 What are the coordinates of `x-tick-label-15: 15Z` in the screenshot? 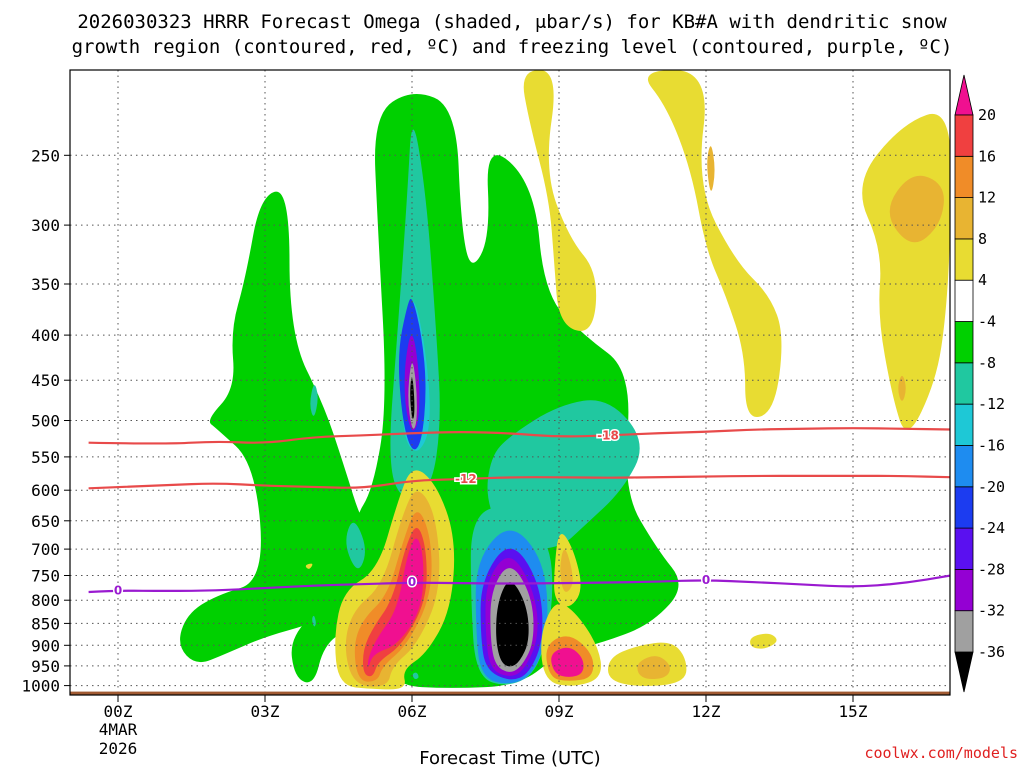 It's located at (853, 711).